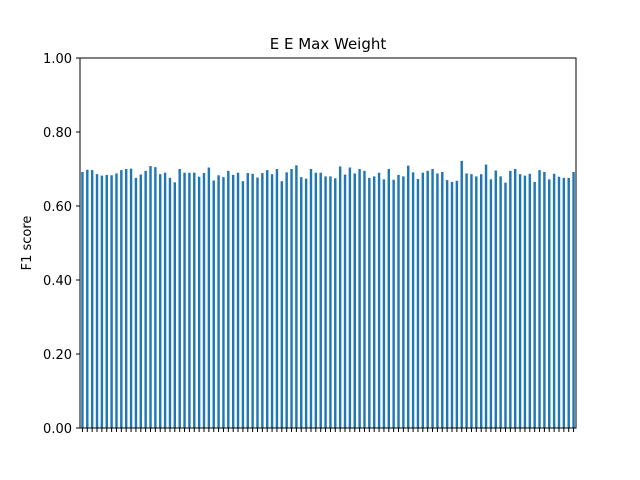 The width and height of the screenshot is (640, 480). What do you see at coordinates (328, 44) in the screenshot?
I see `chart-title: E E Max Weight` at bounding box center [328, 44].